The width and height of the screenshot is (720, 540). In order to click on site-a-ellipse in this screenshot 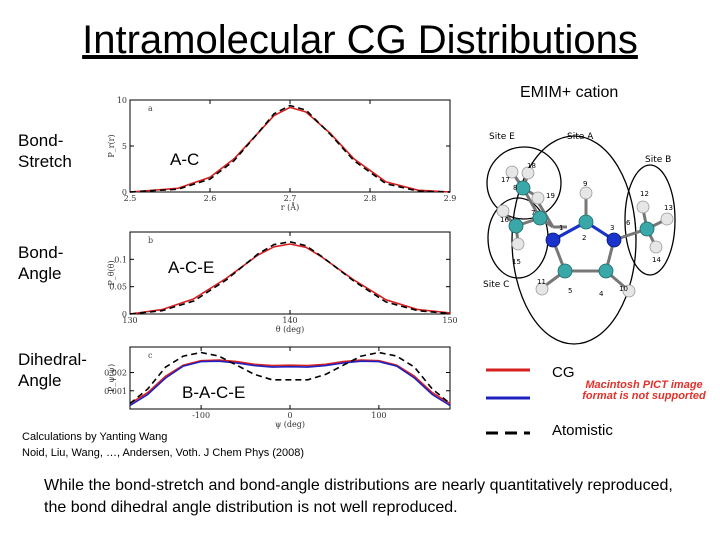, I will do `click(574, 240)`.